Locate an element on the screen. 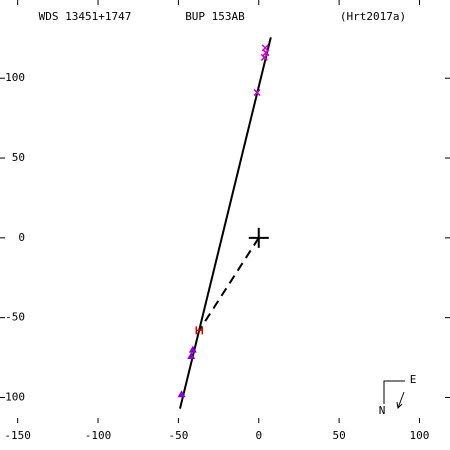 Image resolution: width=450 pixels, height=450 pixels. name-label: BUP 153AB is located at coordinates (215, 16).